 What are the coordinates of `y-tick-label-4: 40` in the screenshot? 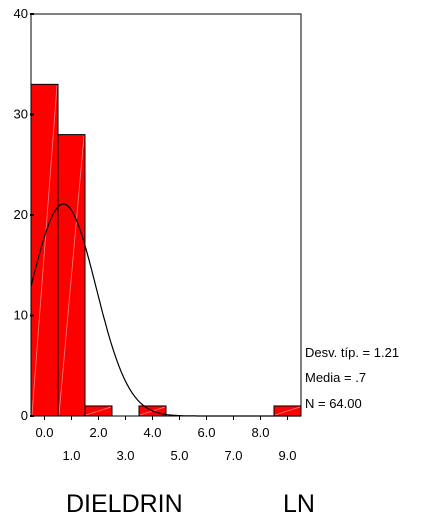 It's located at (21, 13).